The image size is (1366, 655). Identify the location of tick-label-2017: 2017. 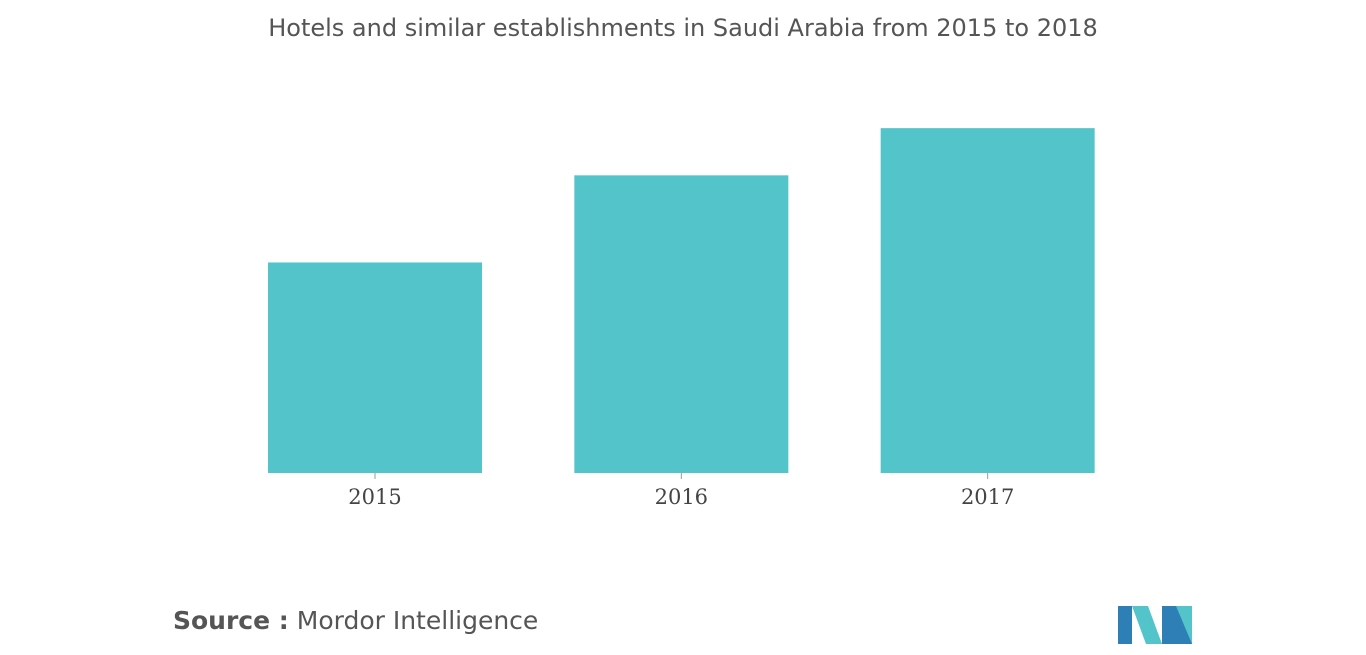
(987, 497).